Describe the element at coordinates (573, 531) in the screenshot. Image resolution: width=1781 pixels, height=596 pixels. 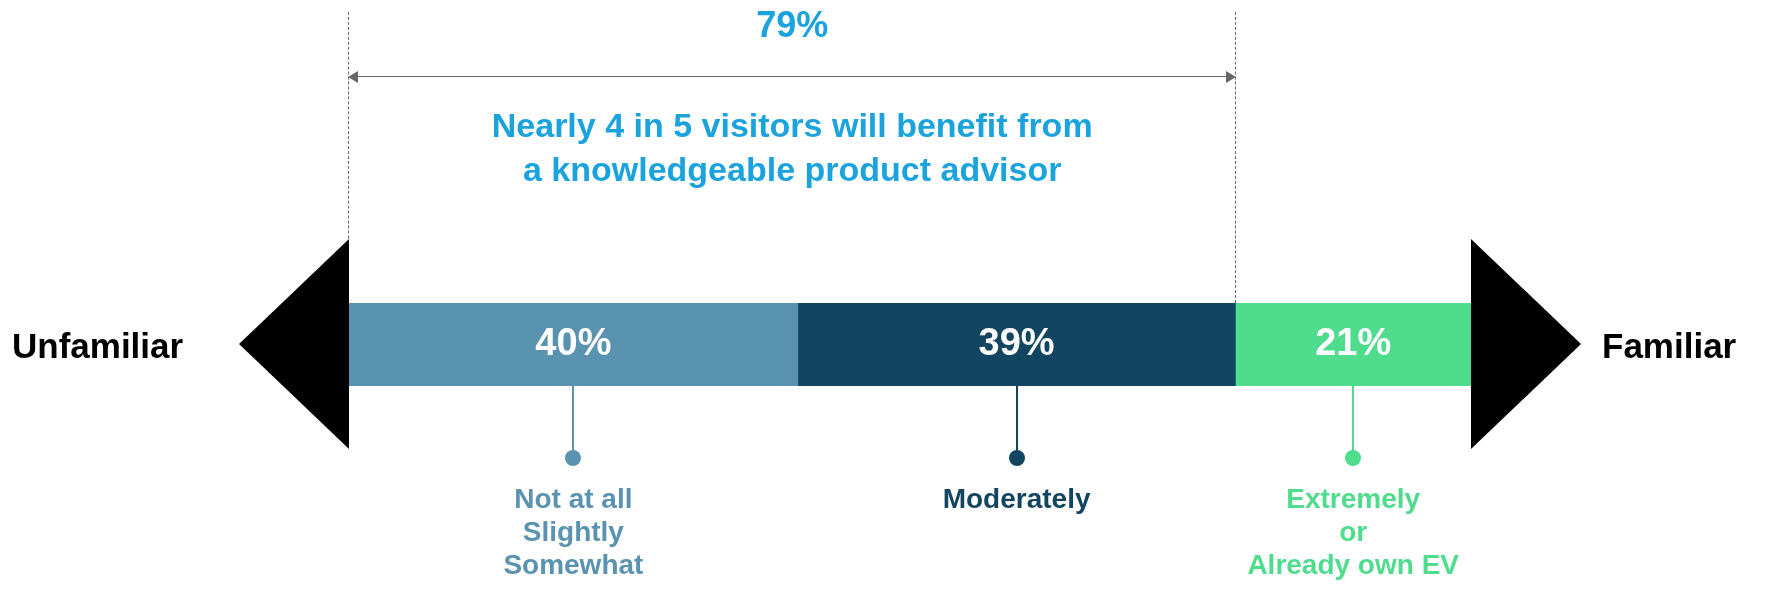
I see `legend-label: Not at all Slightly Somewhat` at that location.